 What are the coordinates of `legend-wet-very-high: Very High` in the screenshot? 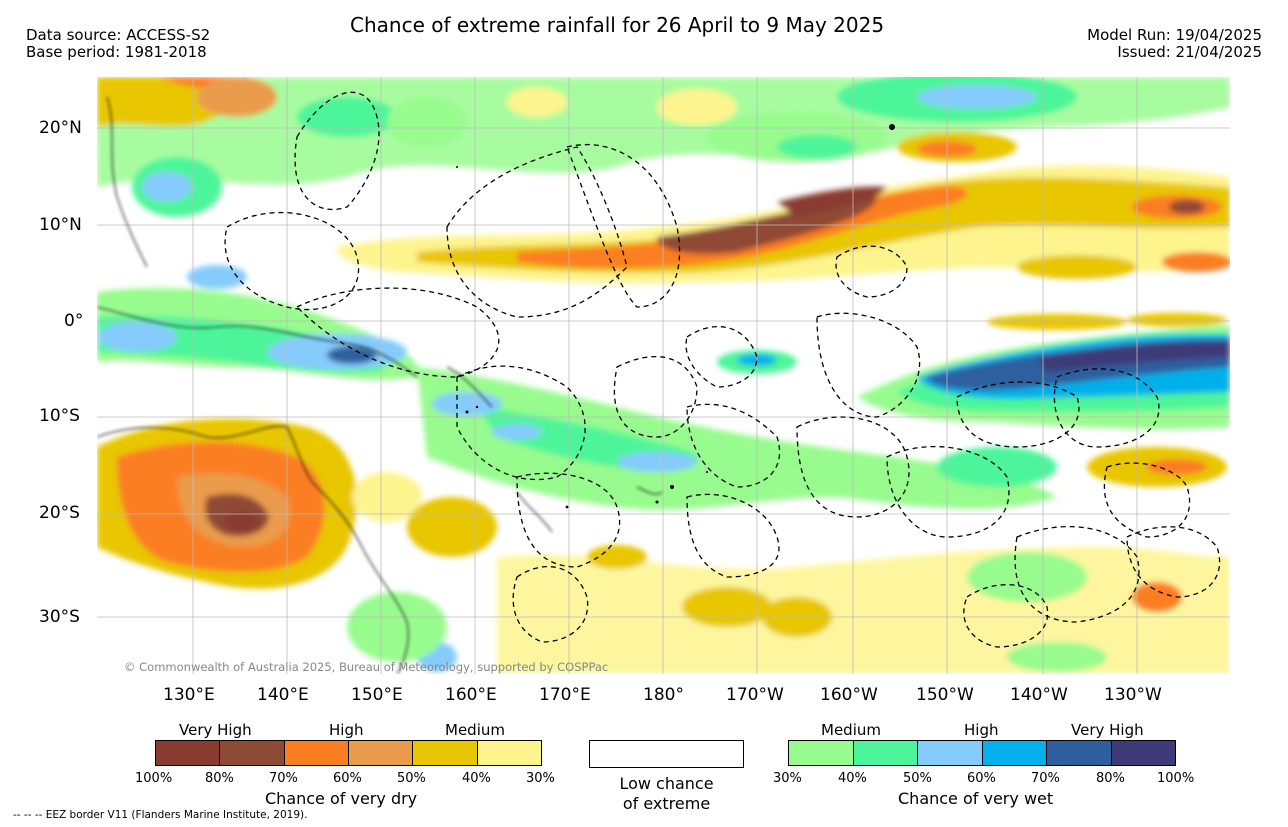 It's located at (1107, 730).